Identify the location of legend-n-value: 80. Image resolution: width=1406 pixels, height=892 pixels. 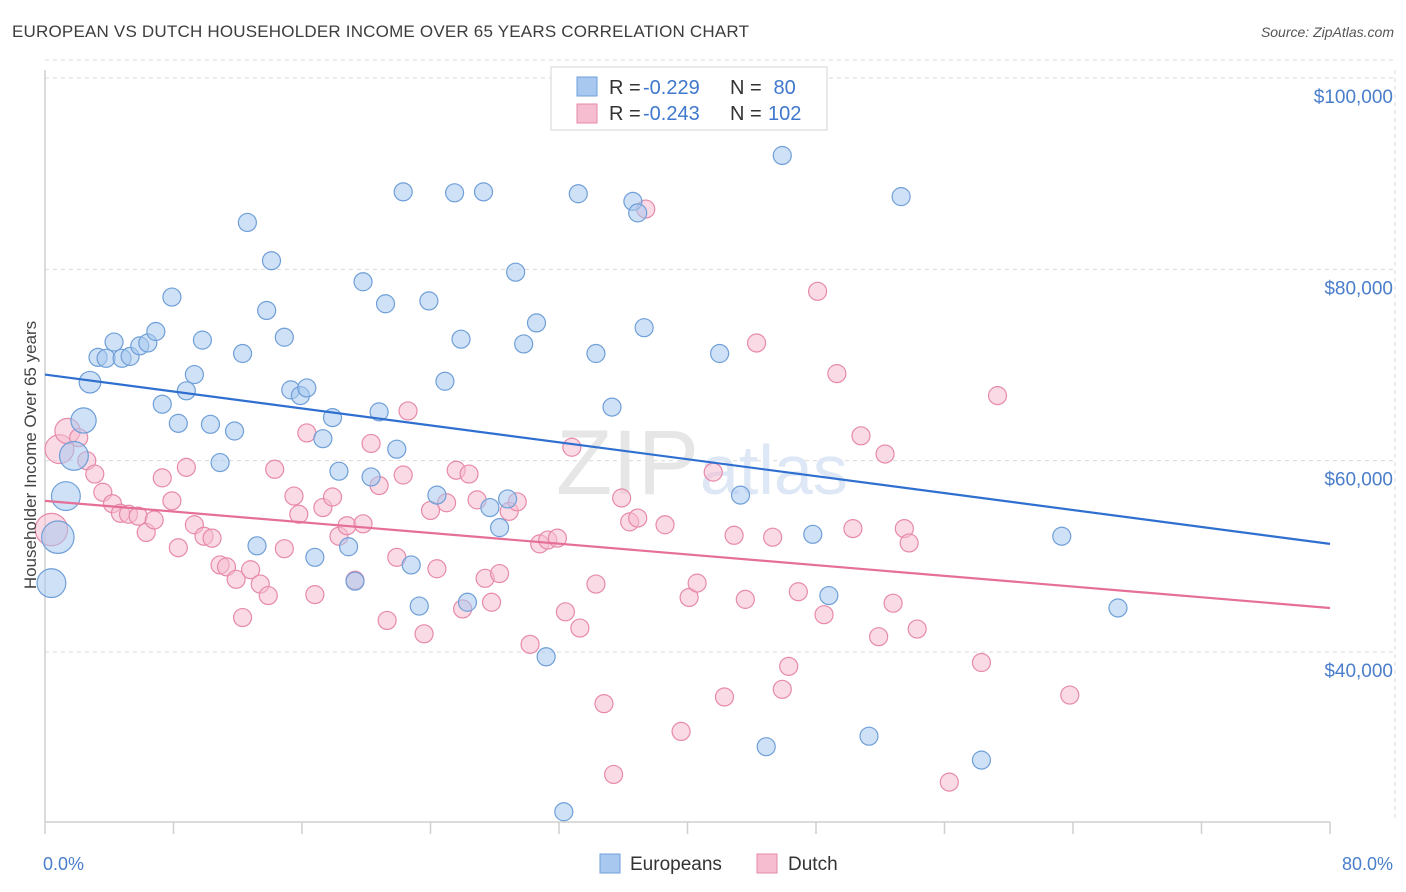
(782, 88).